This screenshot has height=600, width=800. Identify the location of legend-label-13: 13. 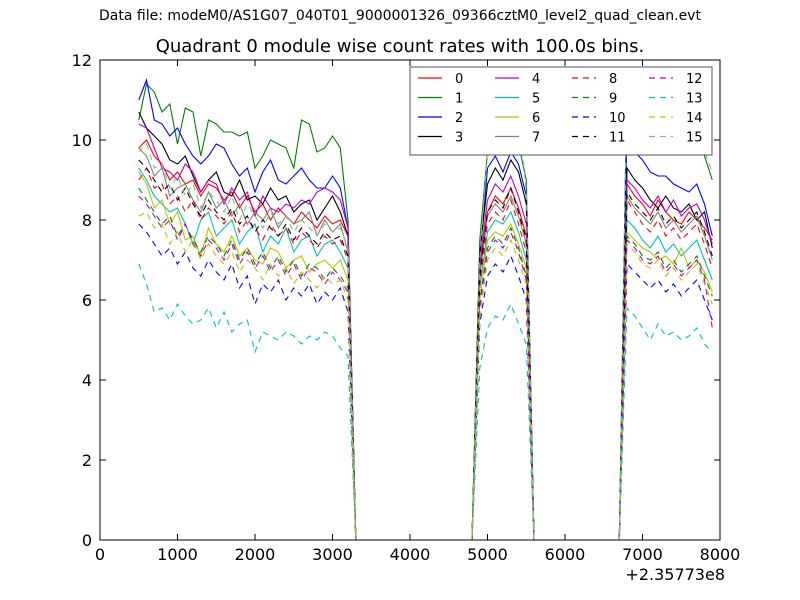
(694, 99).